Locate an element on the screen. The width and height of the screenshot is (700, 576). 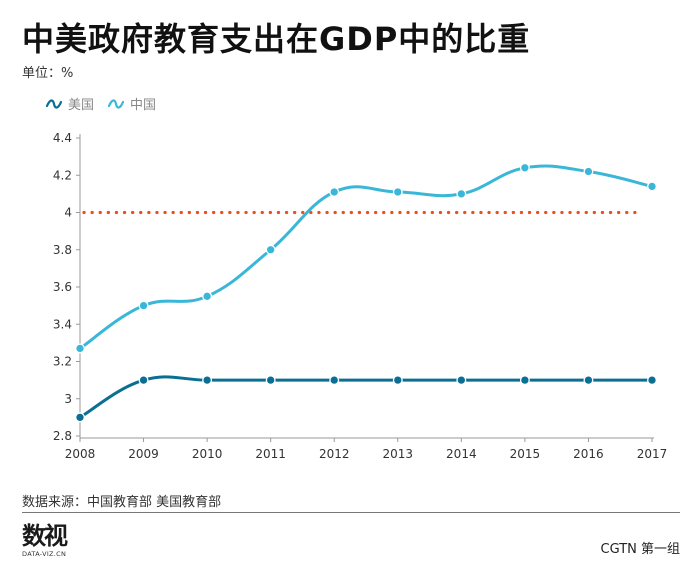
chart-title: 中美政府教育支出在GDP中的比重 is located at coordinates (276, 39).